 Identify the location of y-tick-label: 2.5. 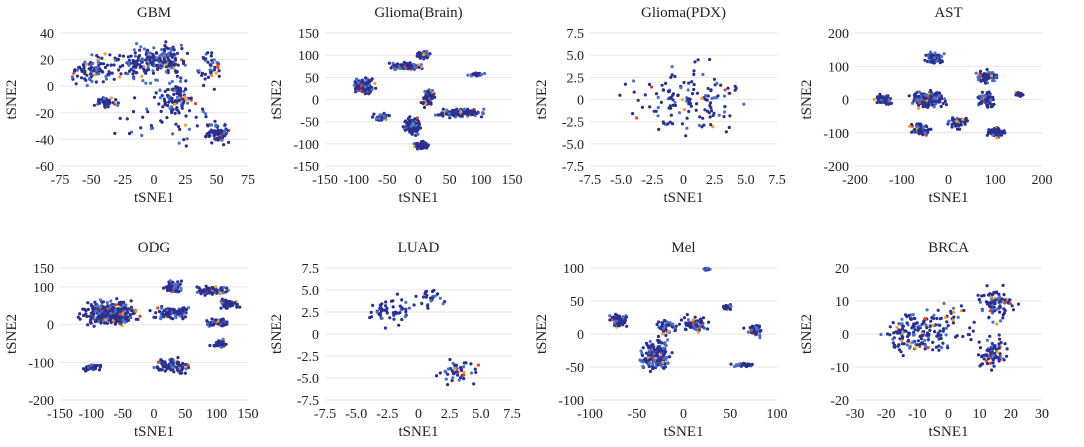
(311, 313).